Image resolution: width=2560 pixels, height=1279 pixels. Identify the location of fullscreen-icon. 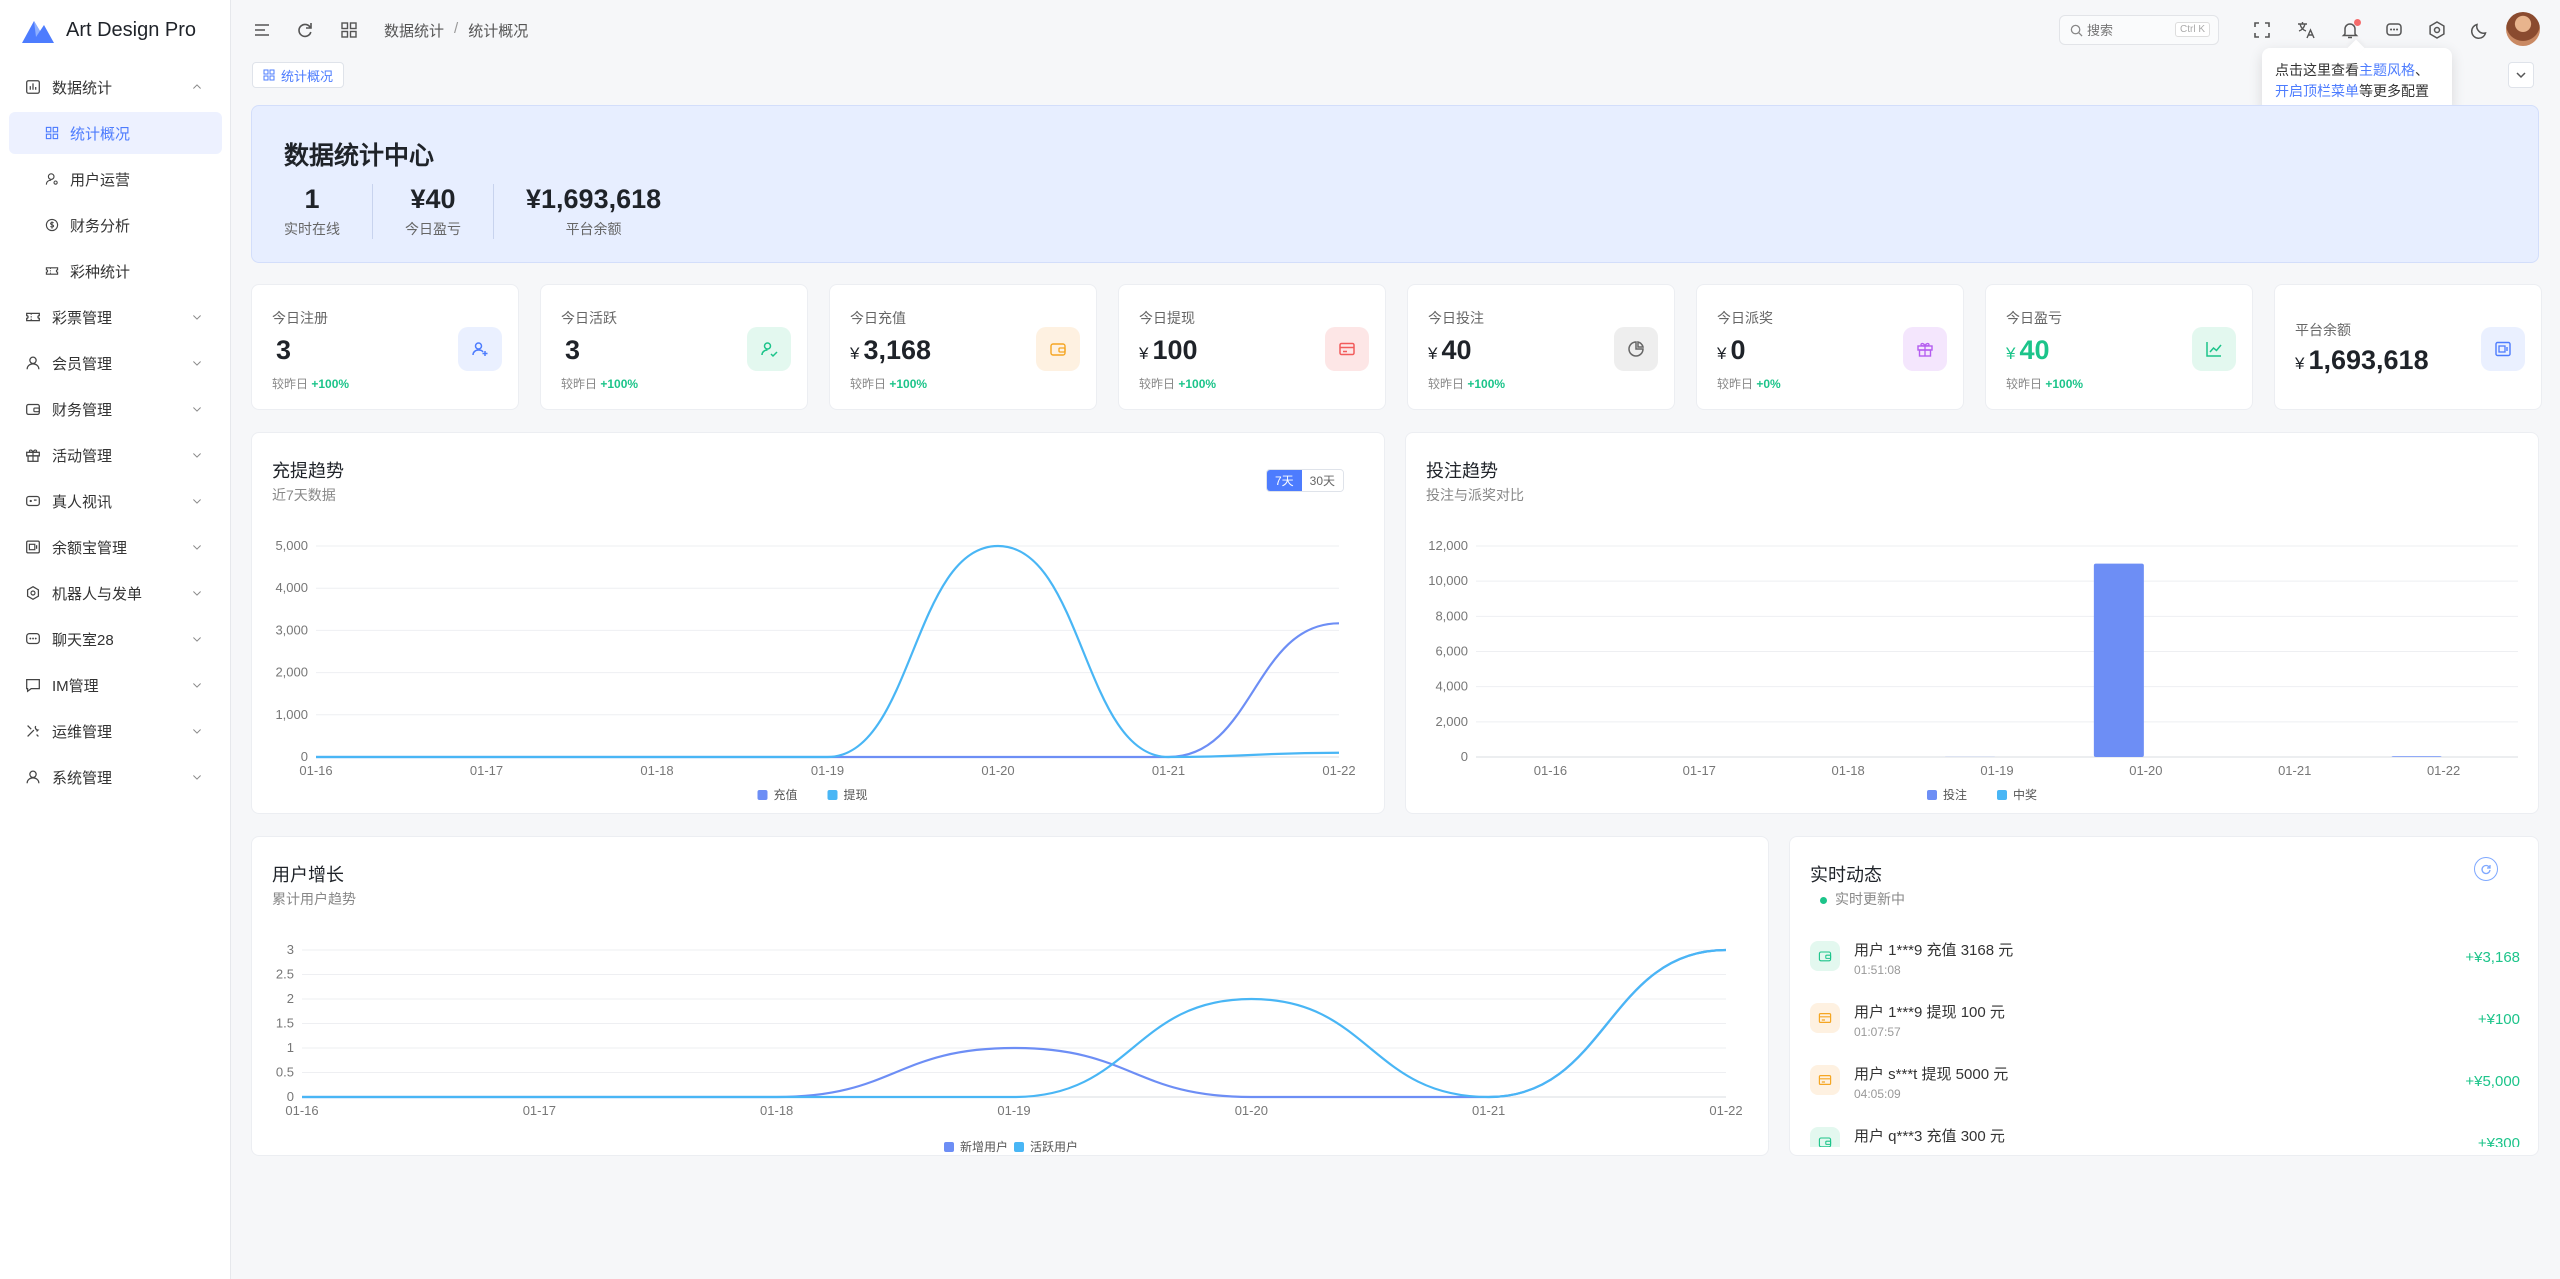
(2262, 30).